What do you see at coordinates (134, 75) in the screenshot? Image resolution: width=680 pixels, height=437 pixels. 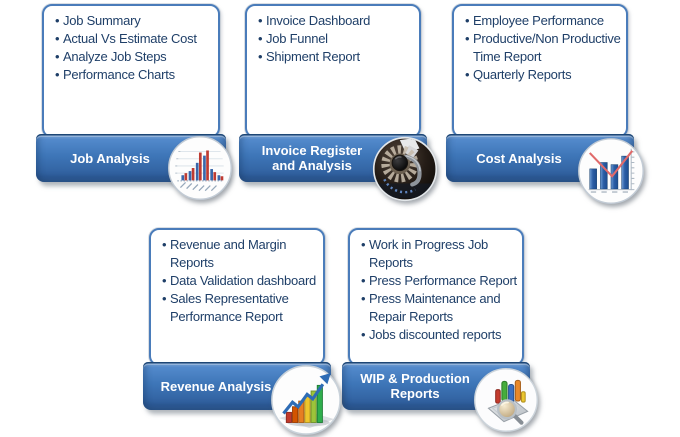 I see `bullet-item: Performance Charts` at bounding box center [134, 75].